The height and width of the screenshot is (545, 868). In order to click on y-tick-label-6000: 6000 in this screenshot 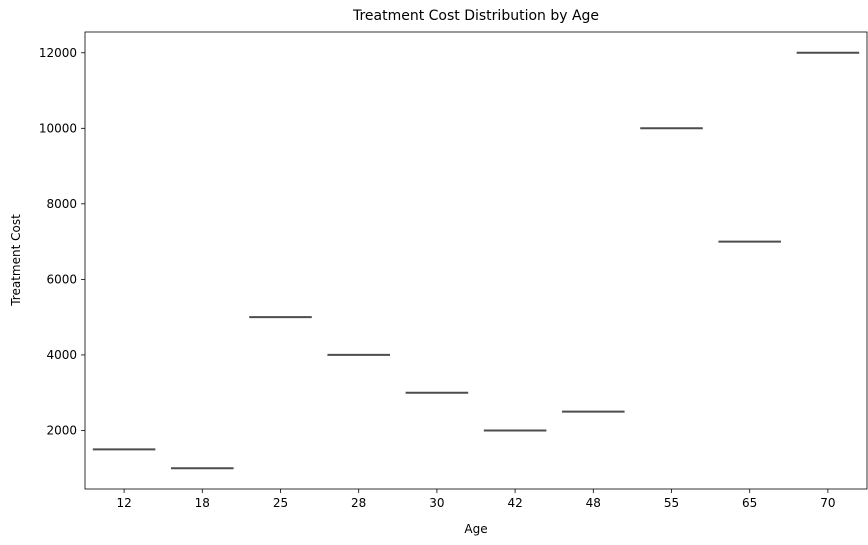, I will do `click(61, 279)`.